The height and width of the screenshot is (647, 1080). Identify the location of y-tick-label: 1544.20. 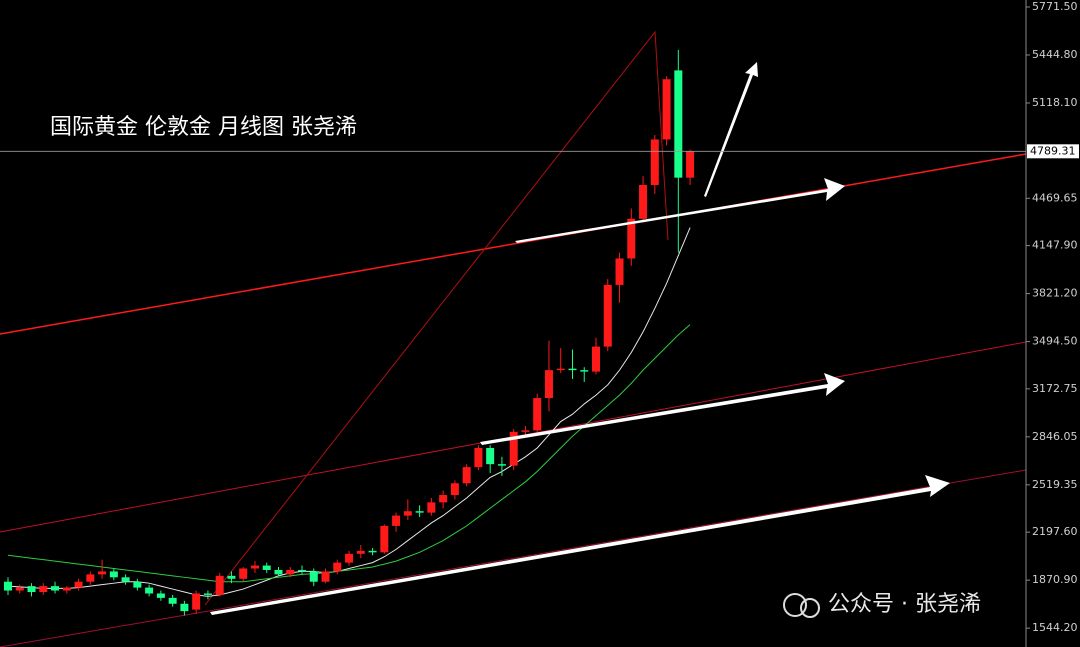
(1055, 627).